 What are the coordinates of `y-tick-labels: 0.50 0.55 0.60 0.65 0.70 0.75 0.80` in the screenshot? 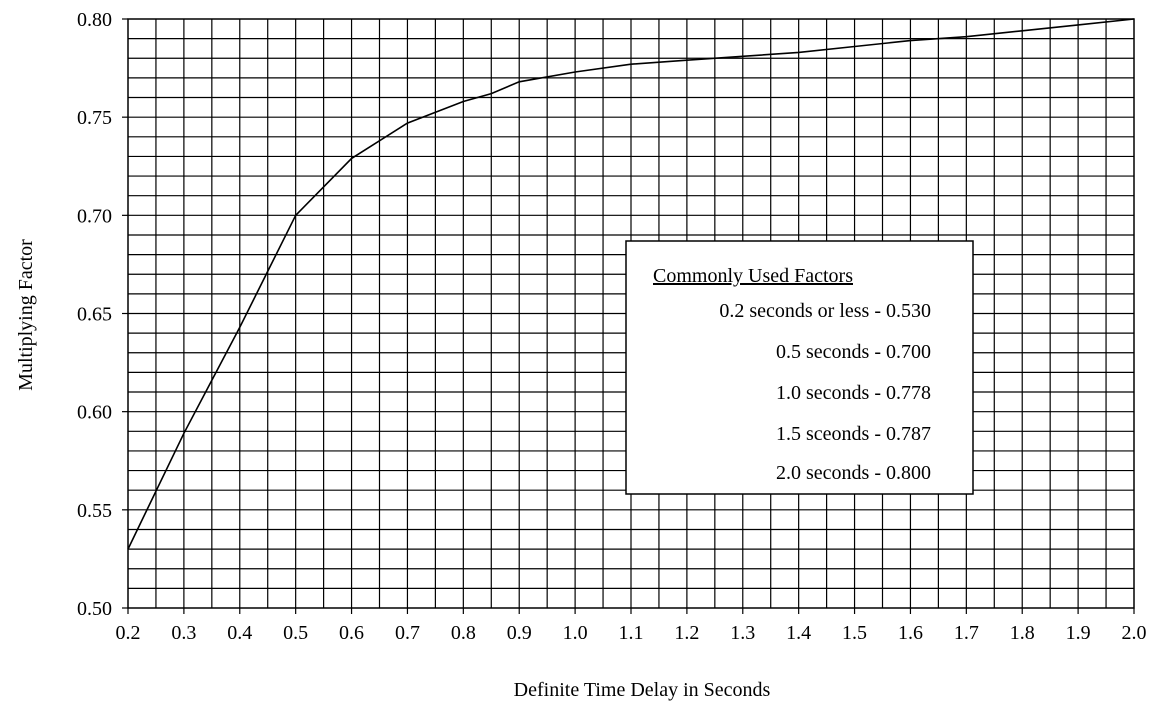 It's located at (94, 314).